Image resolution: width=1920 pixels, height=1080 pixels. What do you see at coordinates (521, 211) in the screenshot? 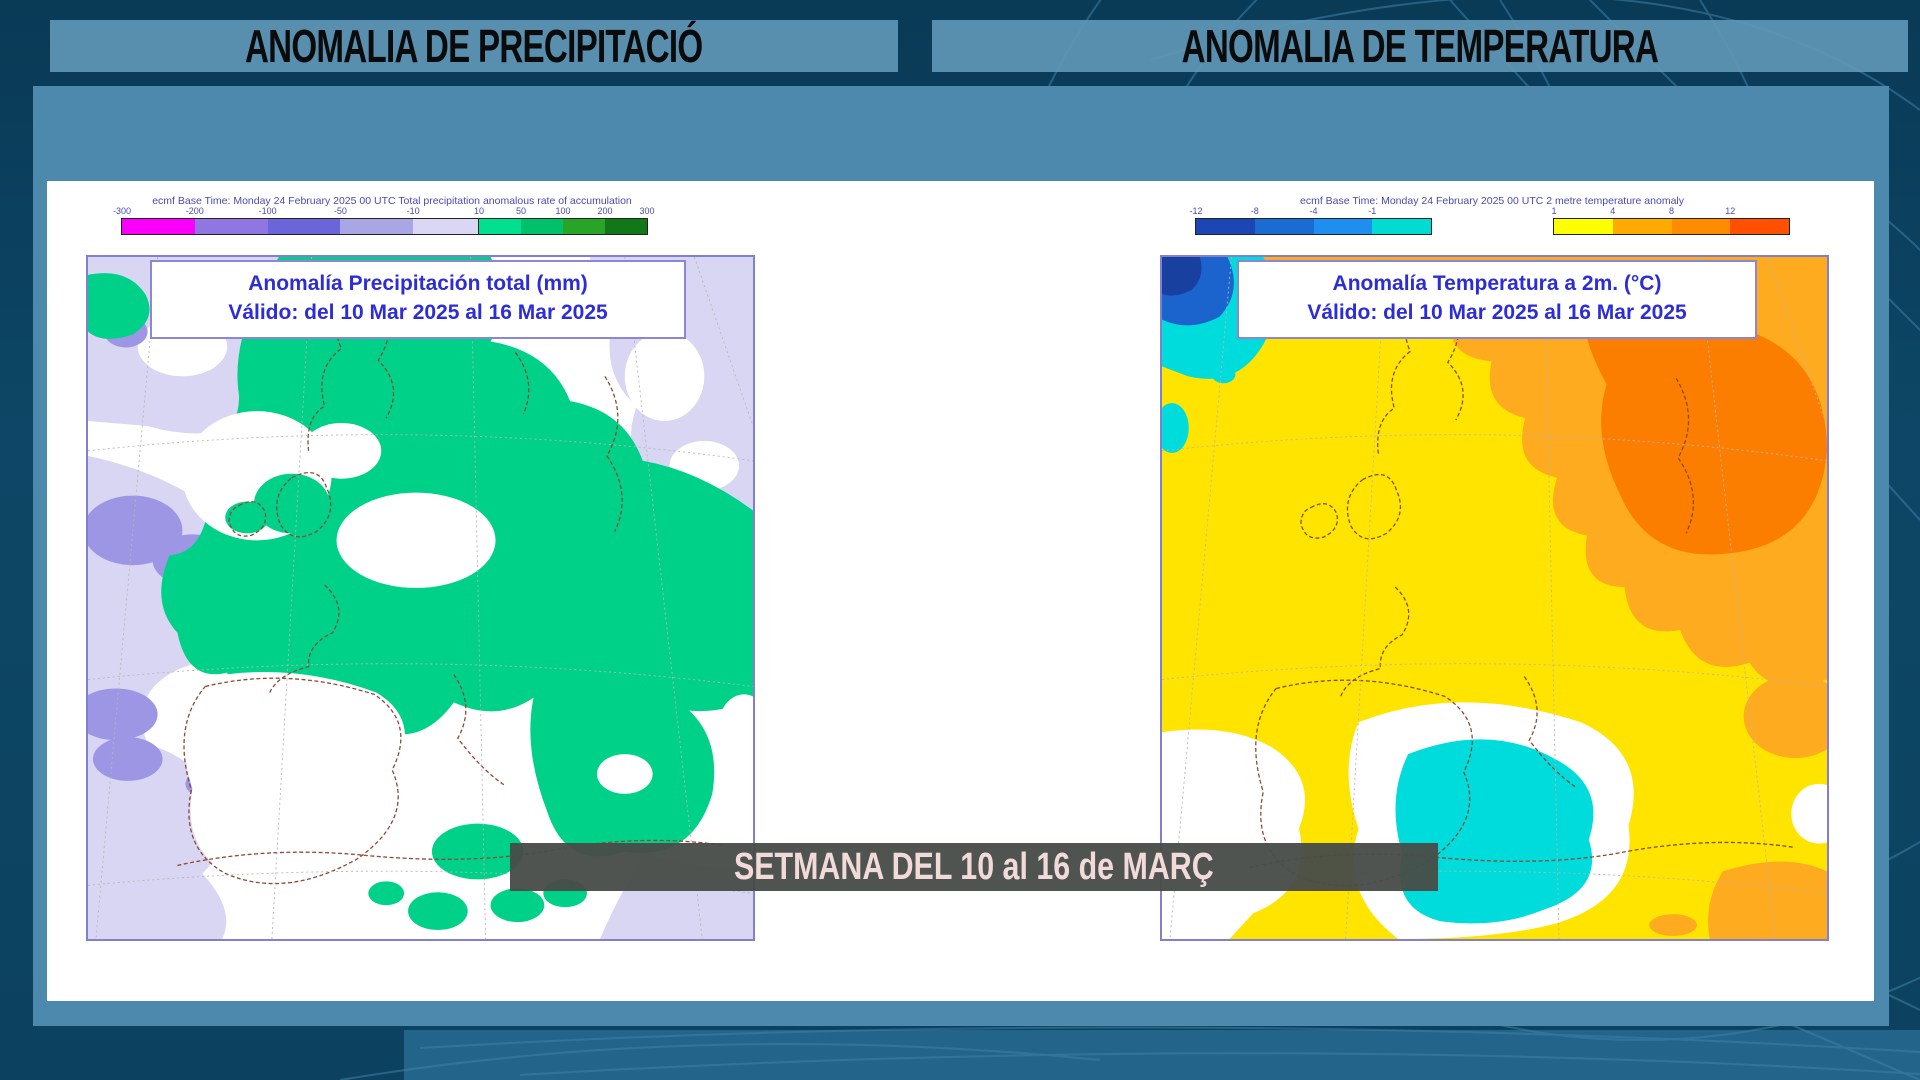
I see `colorbar-tick: 50` at bounding box center [521, 211].